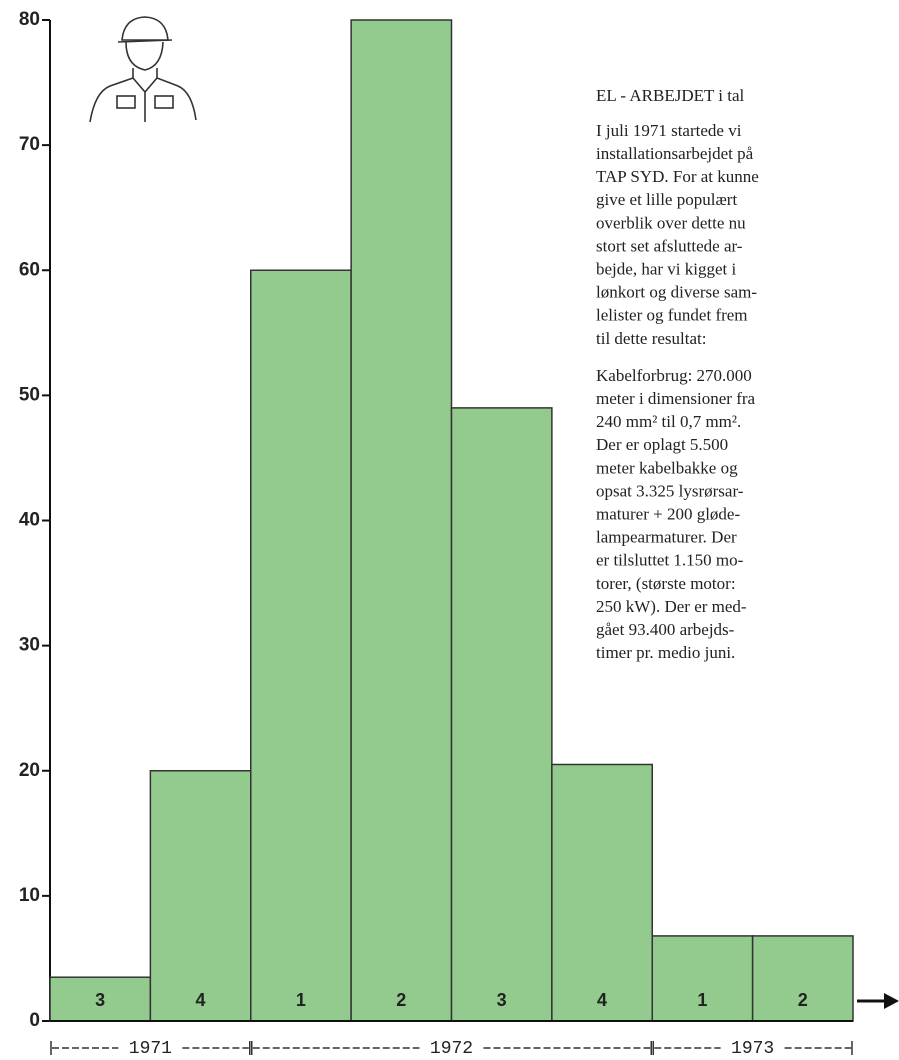 The width and height of the screenshot is (899, 1060). I want to click on arrow, so click(878, 1001).